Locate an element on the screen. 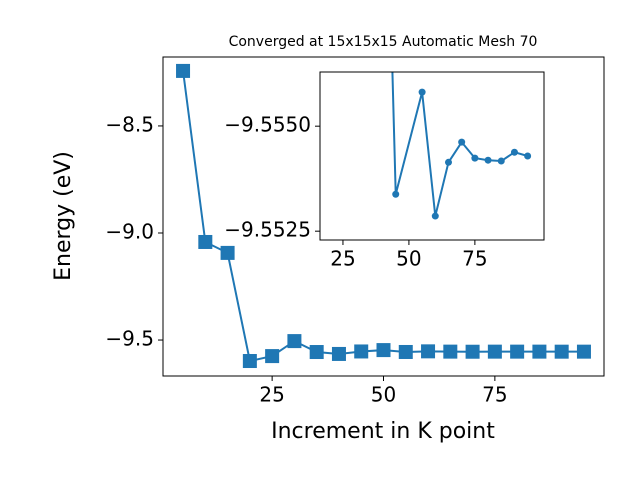 The height and width of the screenshot is (480, 640). axes-frame is located at coordinates (432, 156).